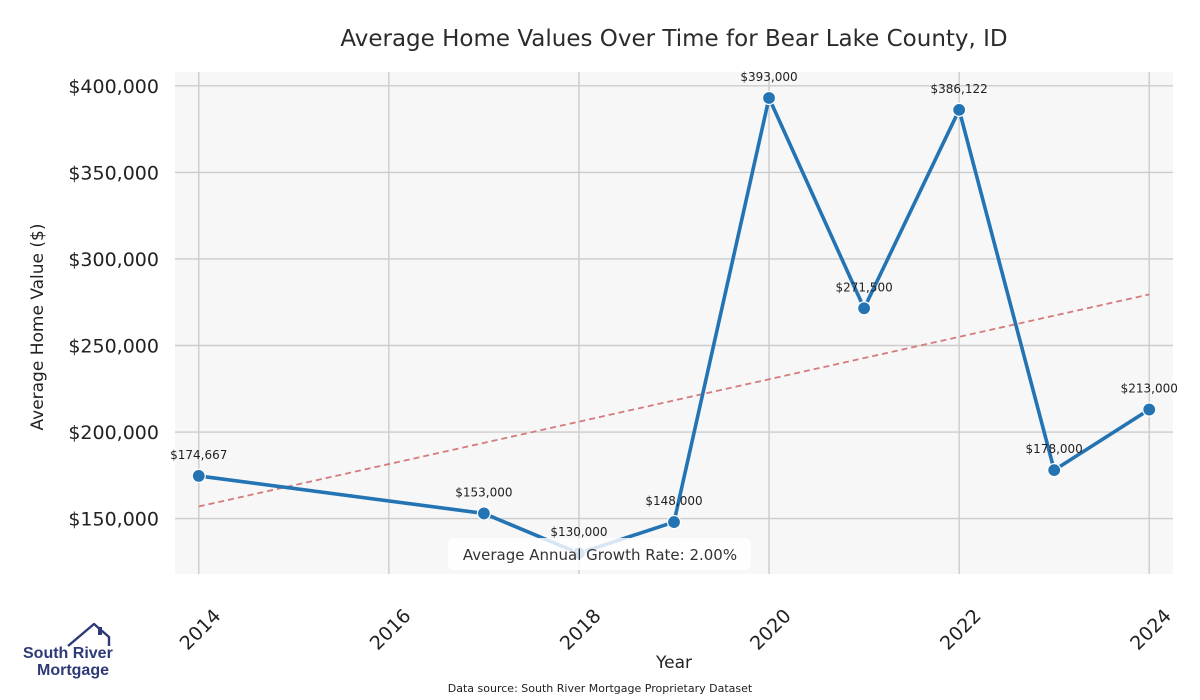  I want to click on data-label: $386,122, so click(959, 89).